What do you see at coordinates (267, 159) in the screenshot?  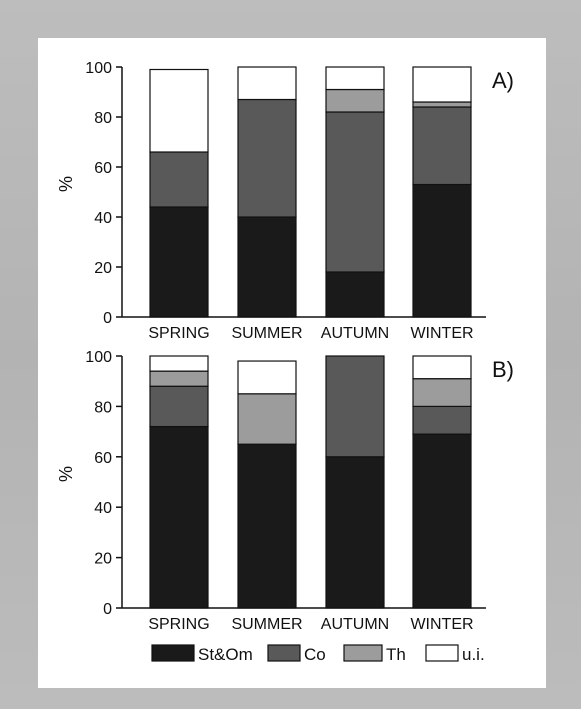 I see `bar-segment-summer-co` at bounding box center [267, 159].